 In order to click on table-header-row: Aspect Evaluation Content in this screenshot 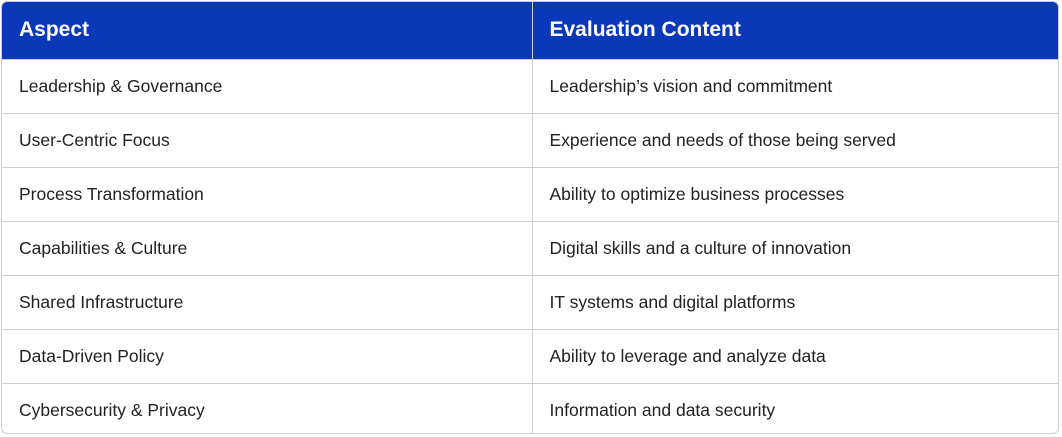, I will do `click(530, 30)`.